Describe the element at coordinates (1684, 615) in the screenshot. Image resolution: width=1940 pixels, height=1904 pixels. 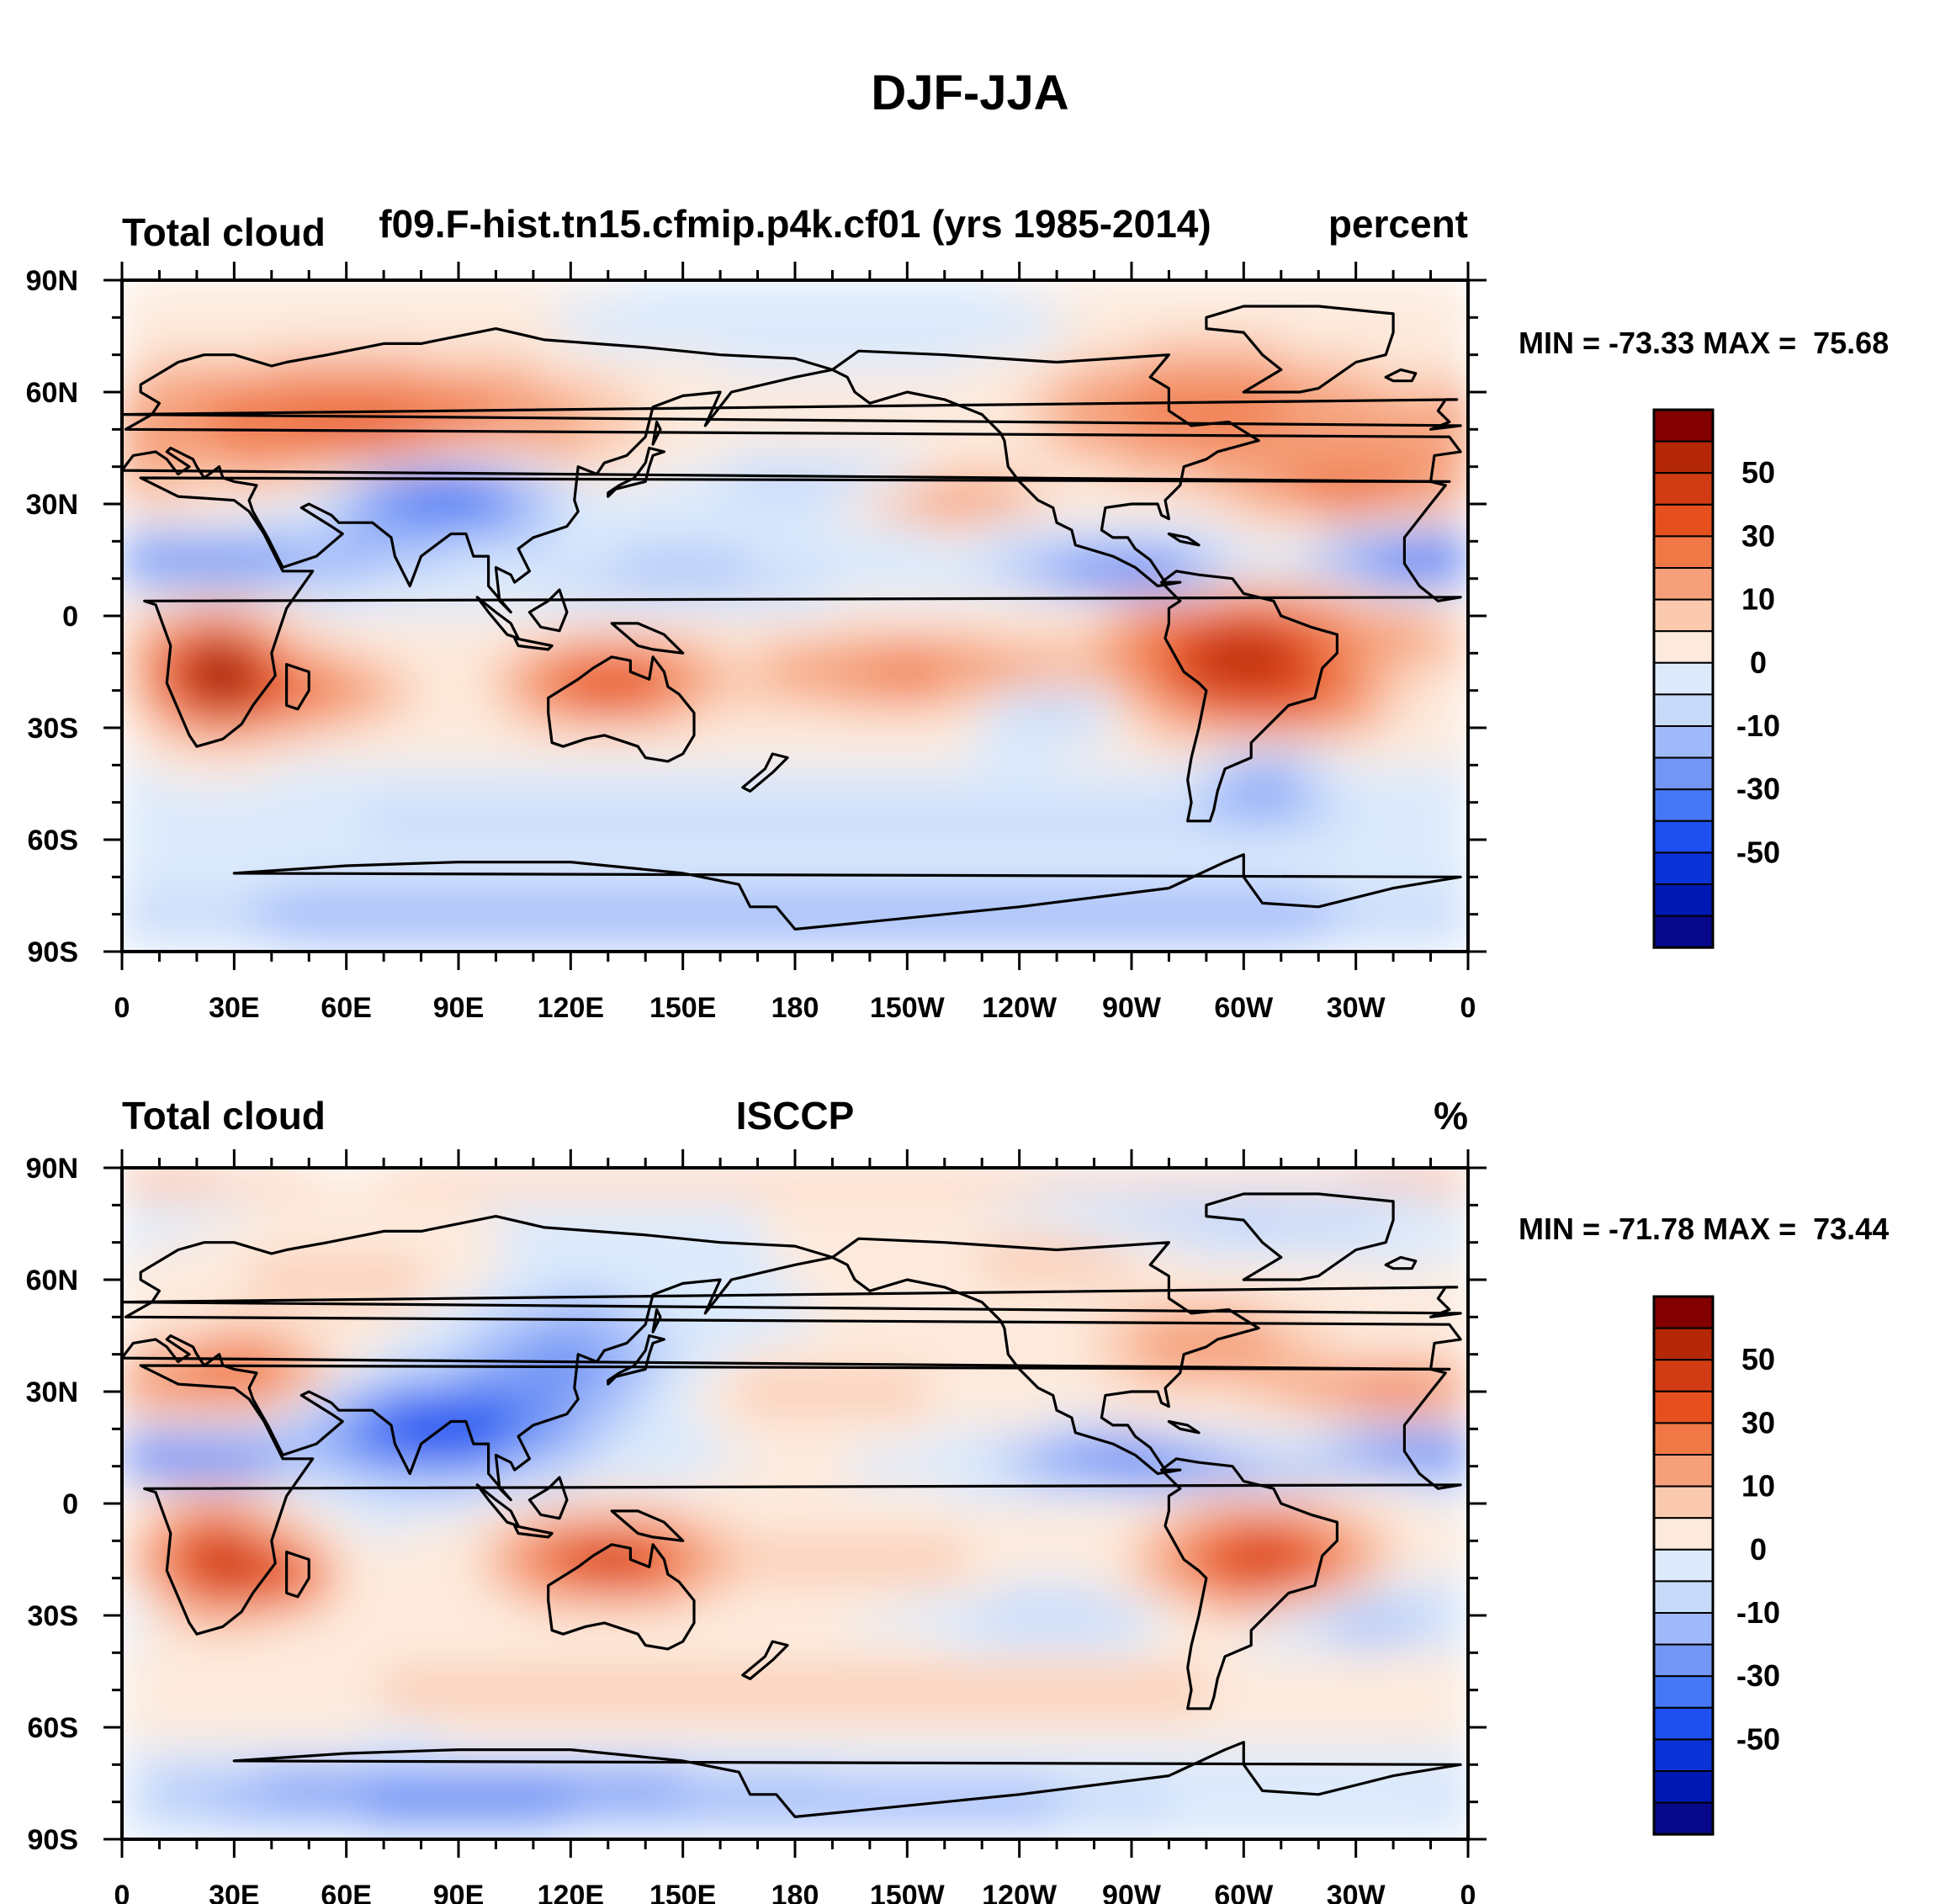
I see `colorbar-box` at that location.